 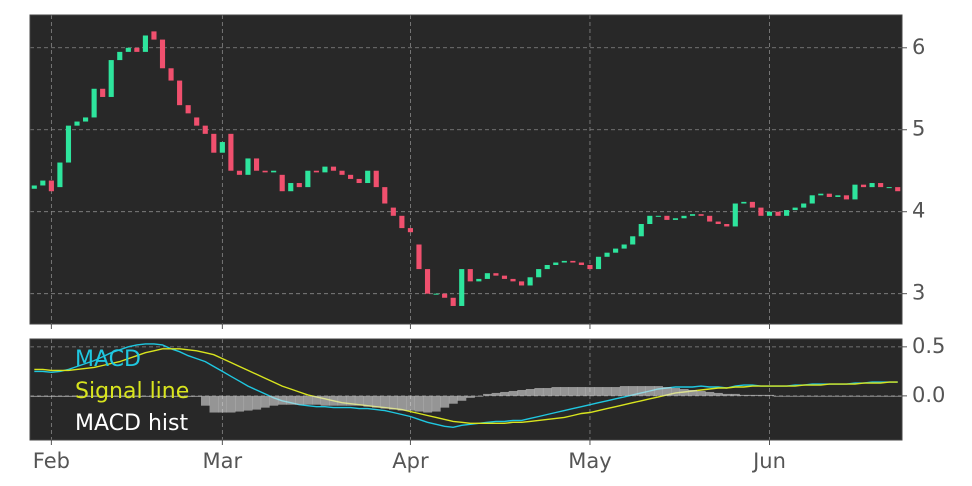 I want to click on legend-label: MACD, so click(x=108, y=359).